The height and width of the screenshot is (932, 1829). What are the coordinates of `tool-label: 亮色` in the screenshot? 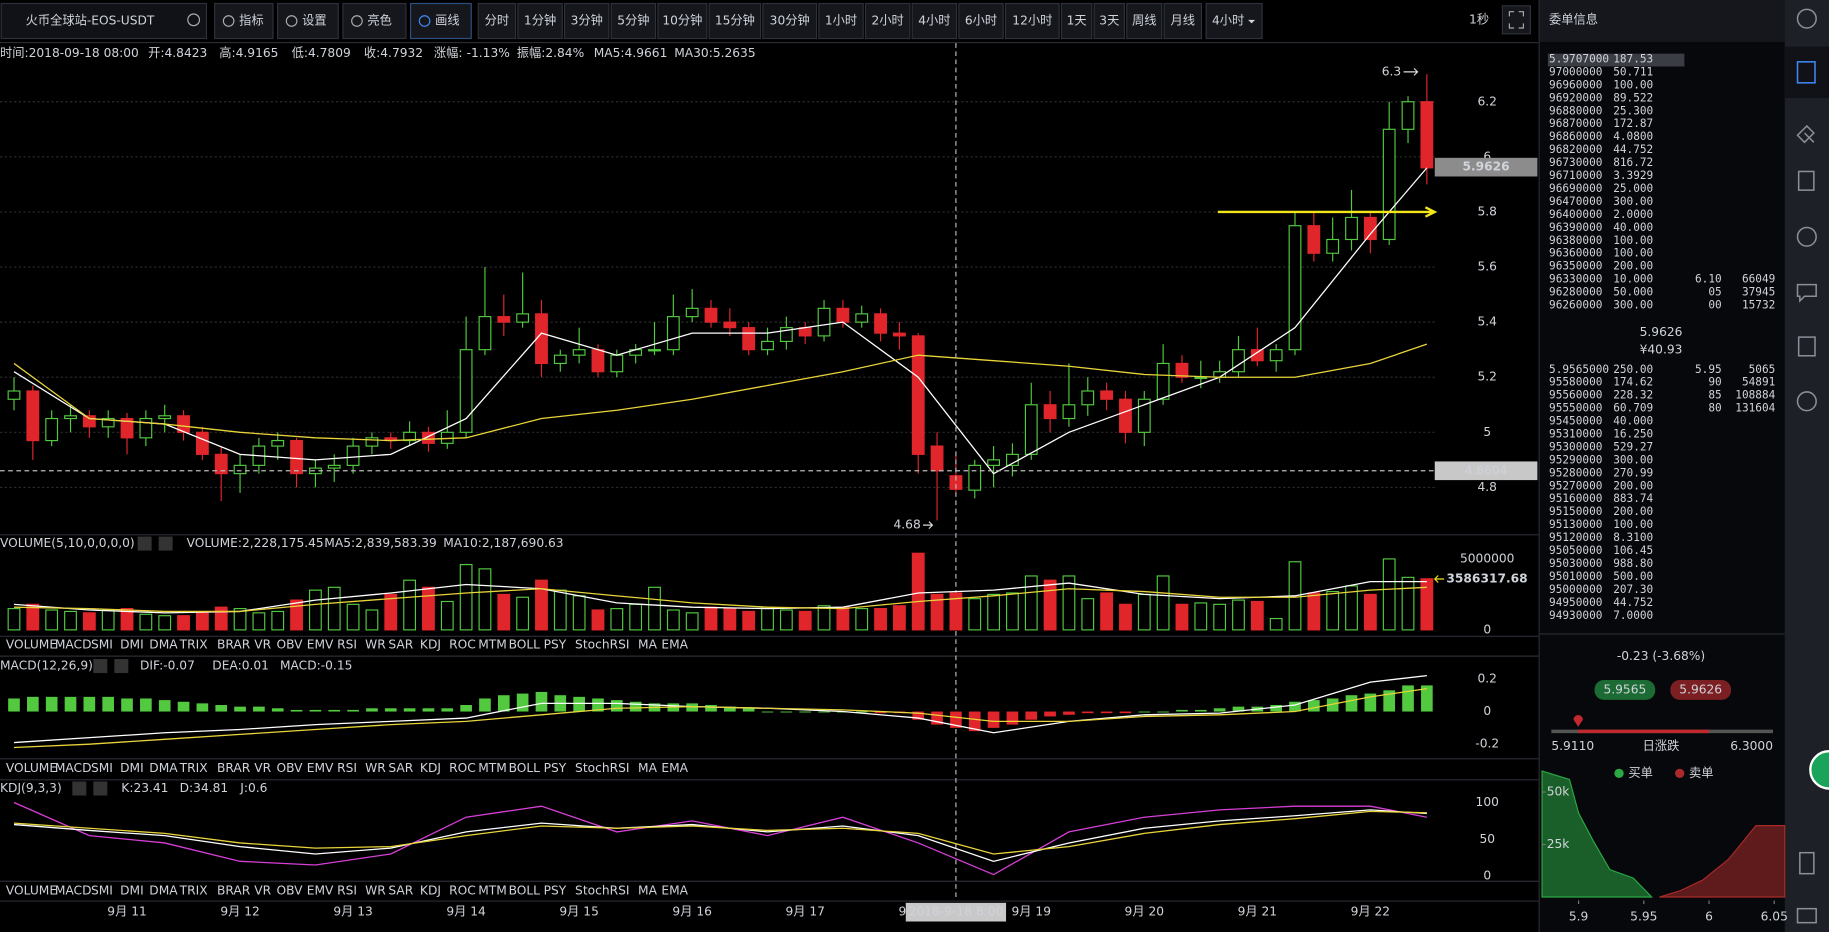 It's located at (379, 19).